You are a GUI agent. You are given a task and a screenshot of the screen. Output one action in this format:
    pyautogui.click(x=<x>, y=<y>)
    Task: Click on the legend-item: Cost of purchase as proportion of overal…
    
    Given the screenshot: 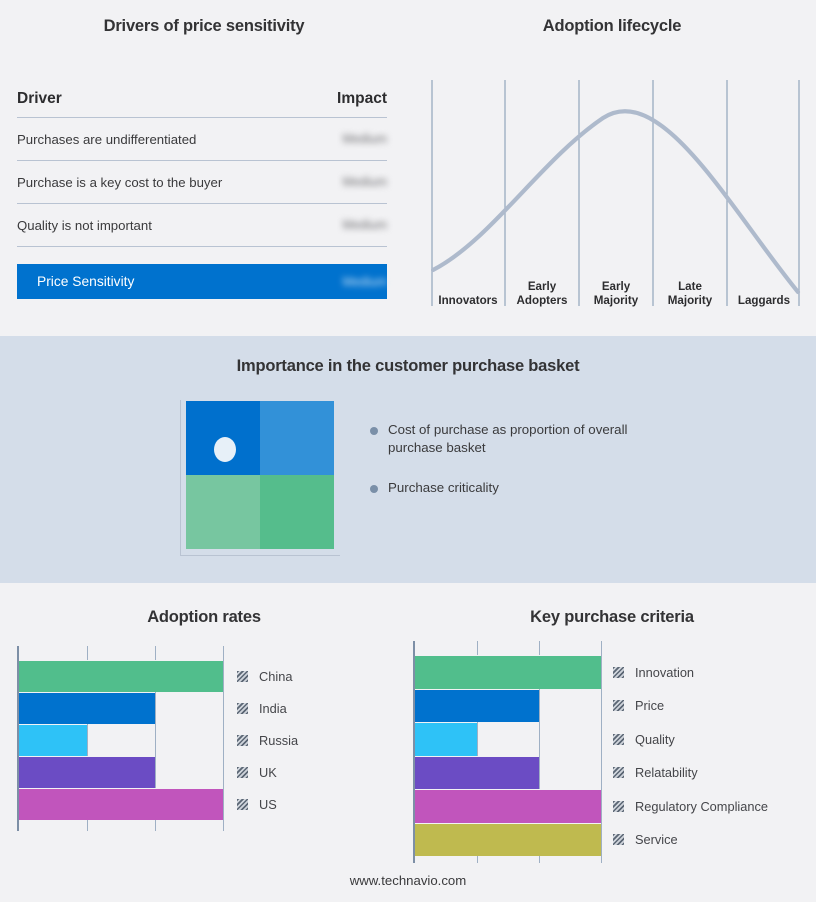 What is the action you would take?
    pyautogui.click(x=520, y=439)
    